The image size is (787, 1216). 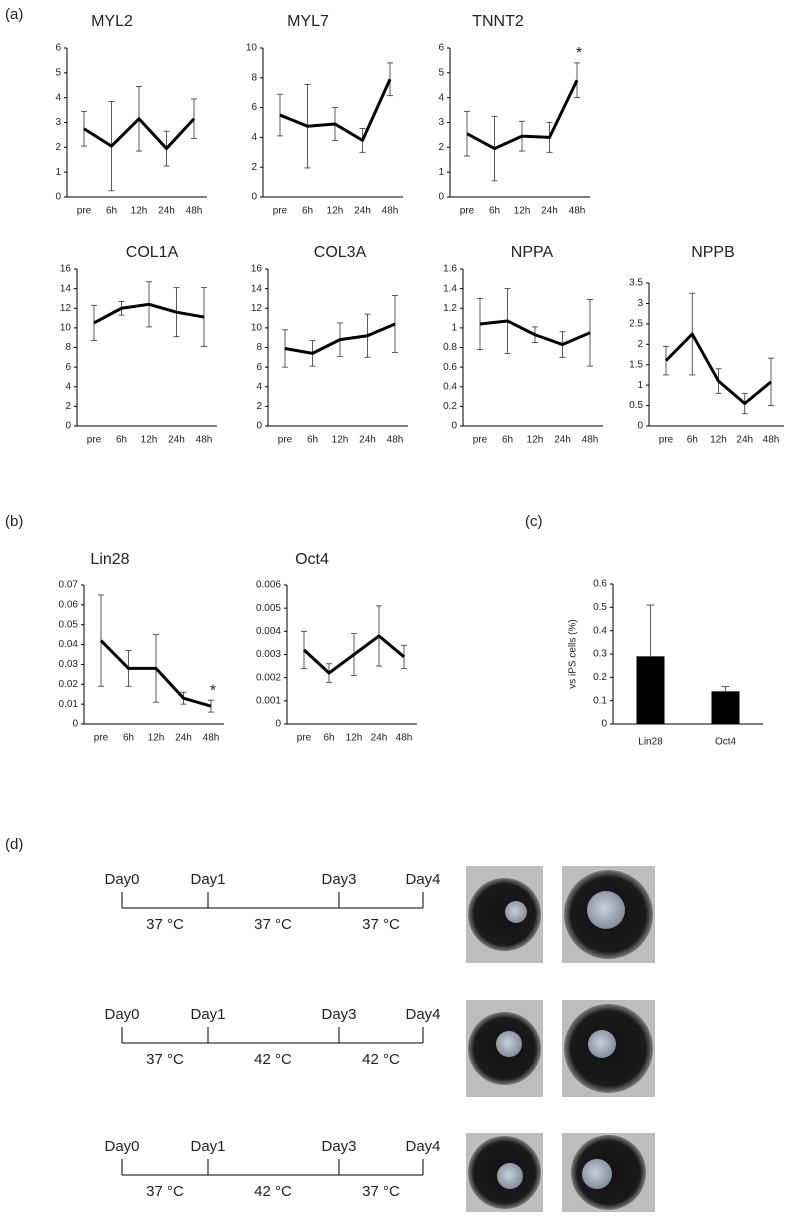 I want to click on chart-title: MYL7, so click(x=308, y=21).